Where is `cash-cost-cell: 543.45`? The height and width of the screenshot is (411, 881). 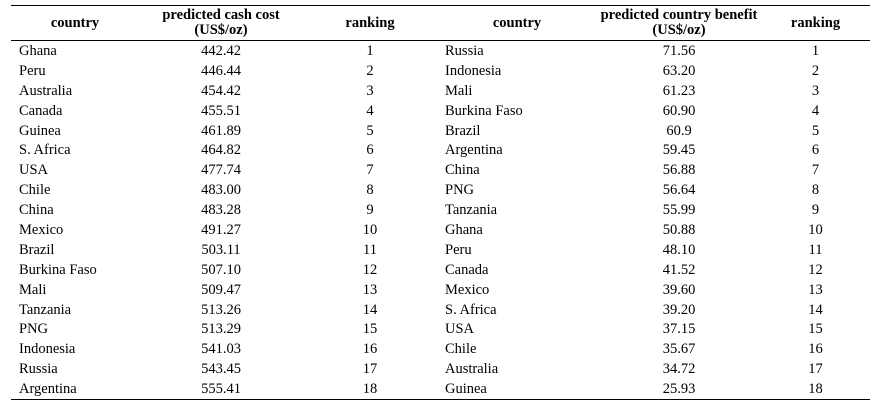
cash-cost-cell: 543.45 is located at coordinates (221, 369).